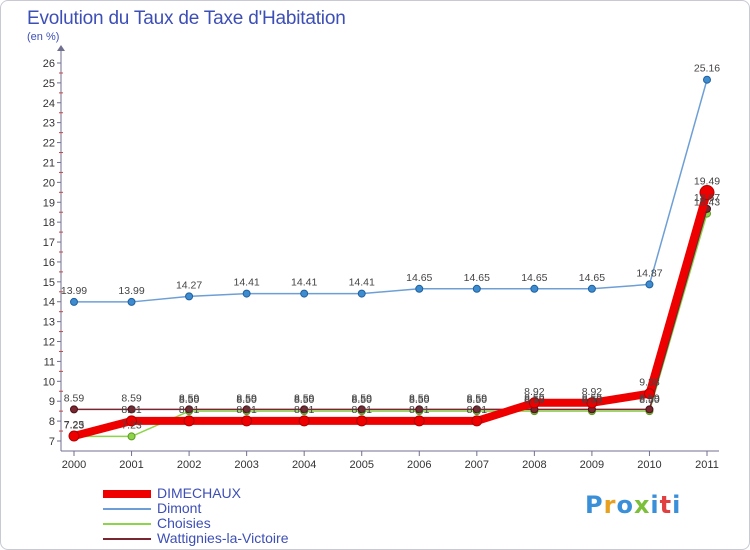  What do you see at coordinates (419, 465) in the screenshot?
I see `x-tick-label: 2006` at bounding box center [419, 465].